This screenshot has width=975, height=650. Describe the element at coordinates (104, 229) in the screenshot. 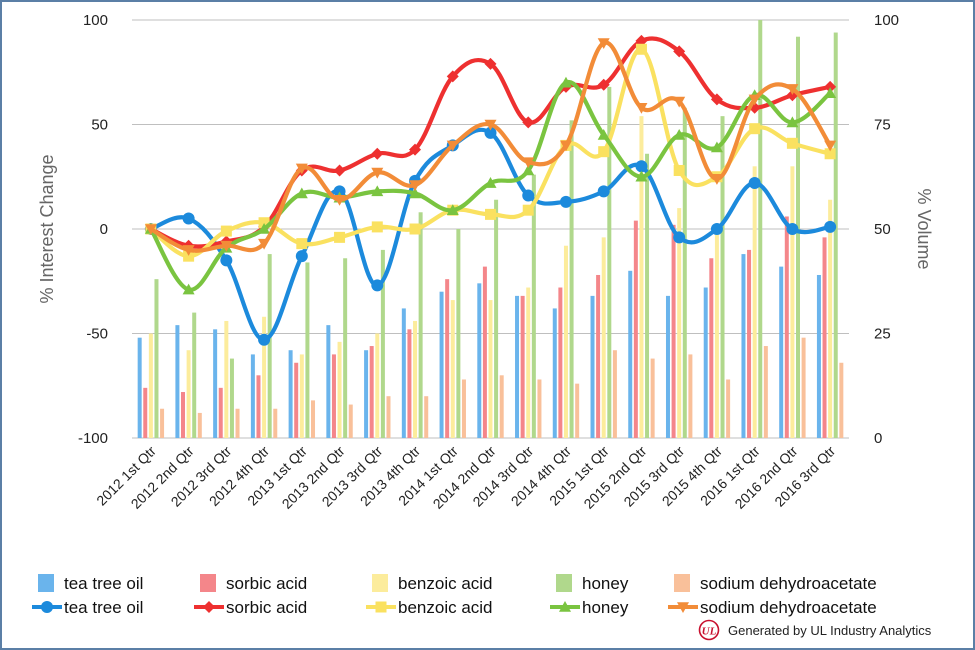

I see `y-left-tick-label: 0` at that location.